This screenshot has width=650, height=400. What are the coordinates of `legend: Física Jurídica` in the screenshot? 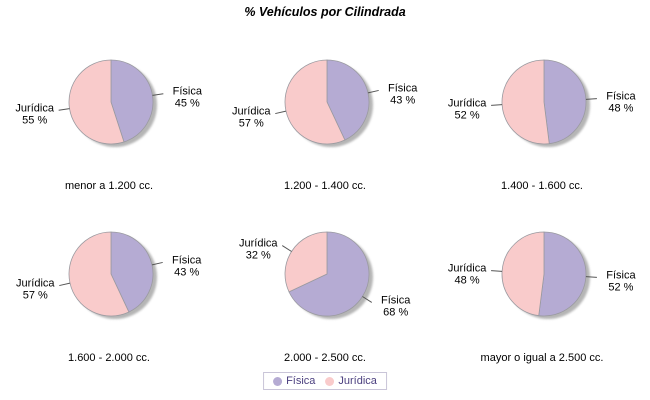 It's located at (325, 381).